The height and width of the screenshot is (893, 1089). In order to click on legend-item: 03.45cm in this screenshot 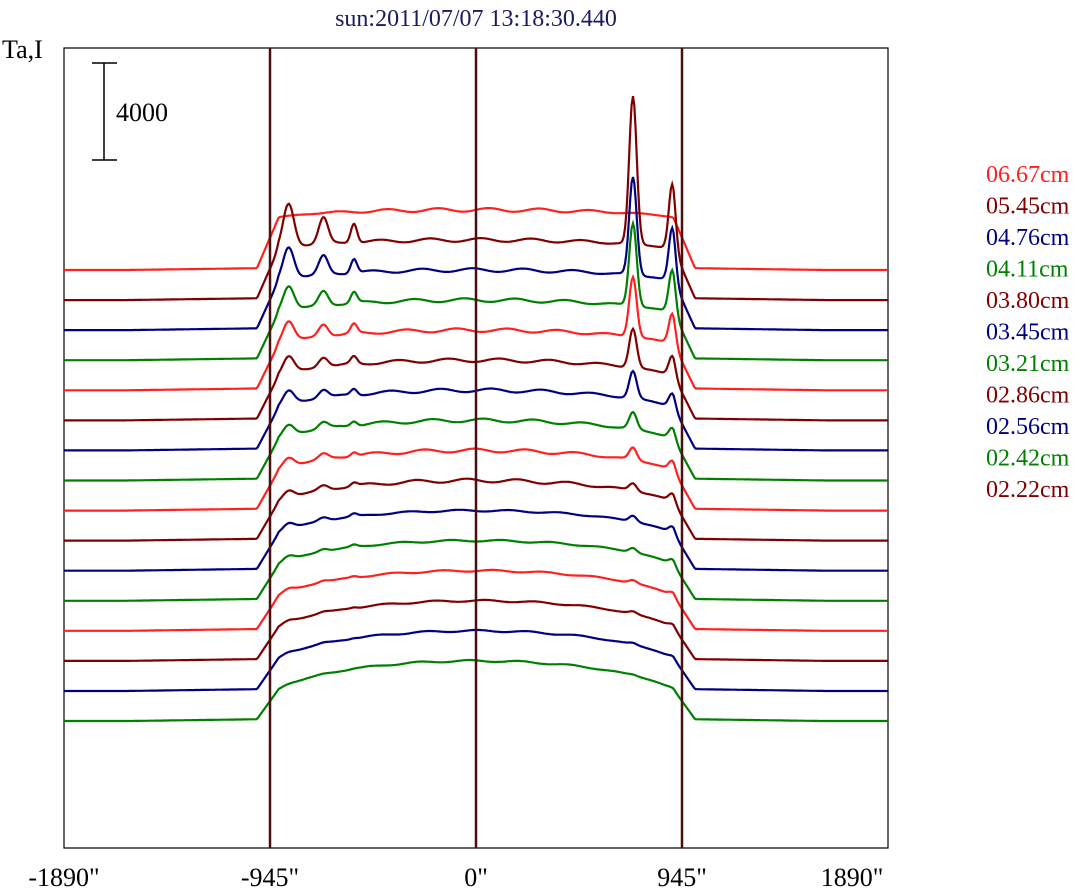, I will do `click(1028, 333)`.